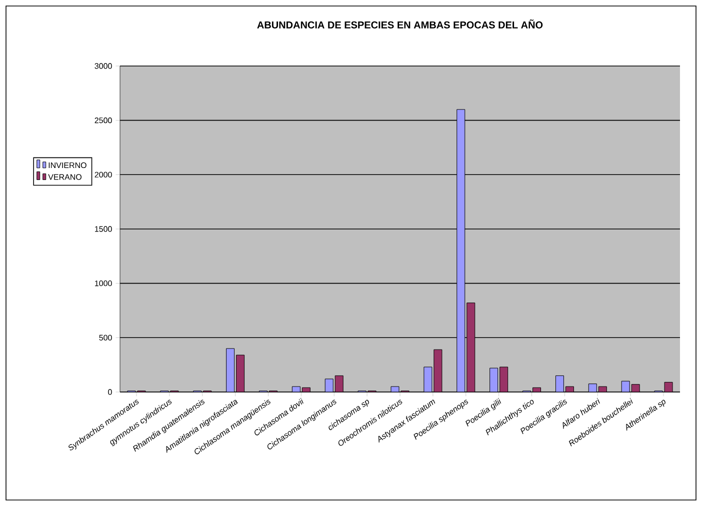 This screenshot has height=506, width=702. What do you see at coordinates (103, 283) in the screenshot?
I see `y-tick-label: 1000` at bounding box center [103, 283].